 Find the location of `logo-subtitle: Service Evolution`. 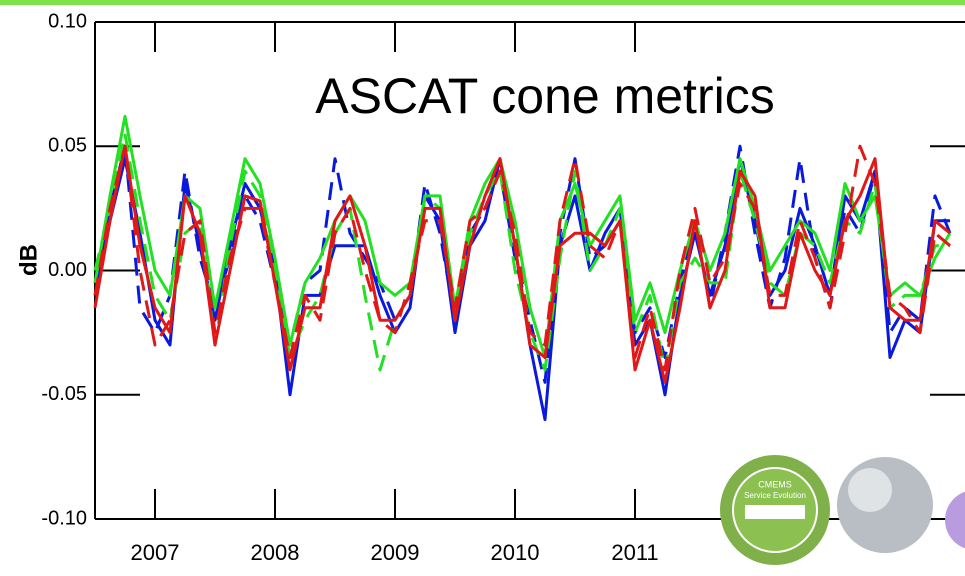

logo-subtitle: Service Evolution is located at coordinates (775, 495).